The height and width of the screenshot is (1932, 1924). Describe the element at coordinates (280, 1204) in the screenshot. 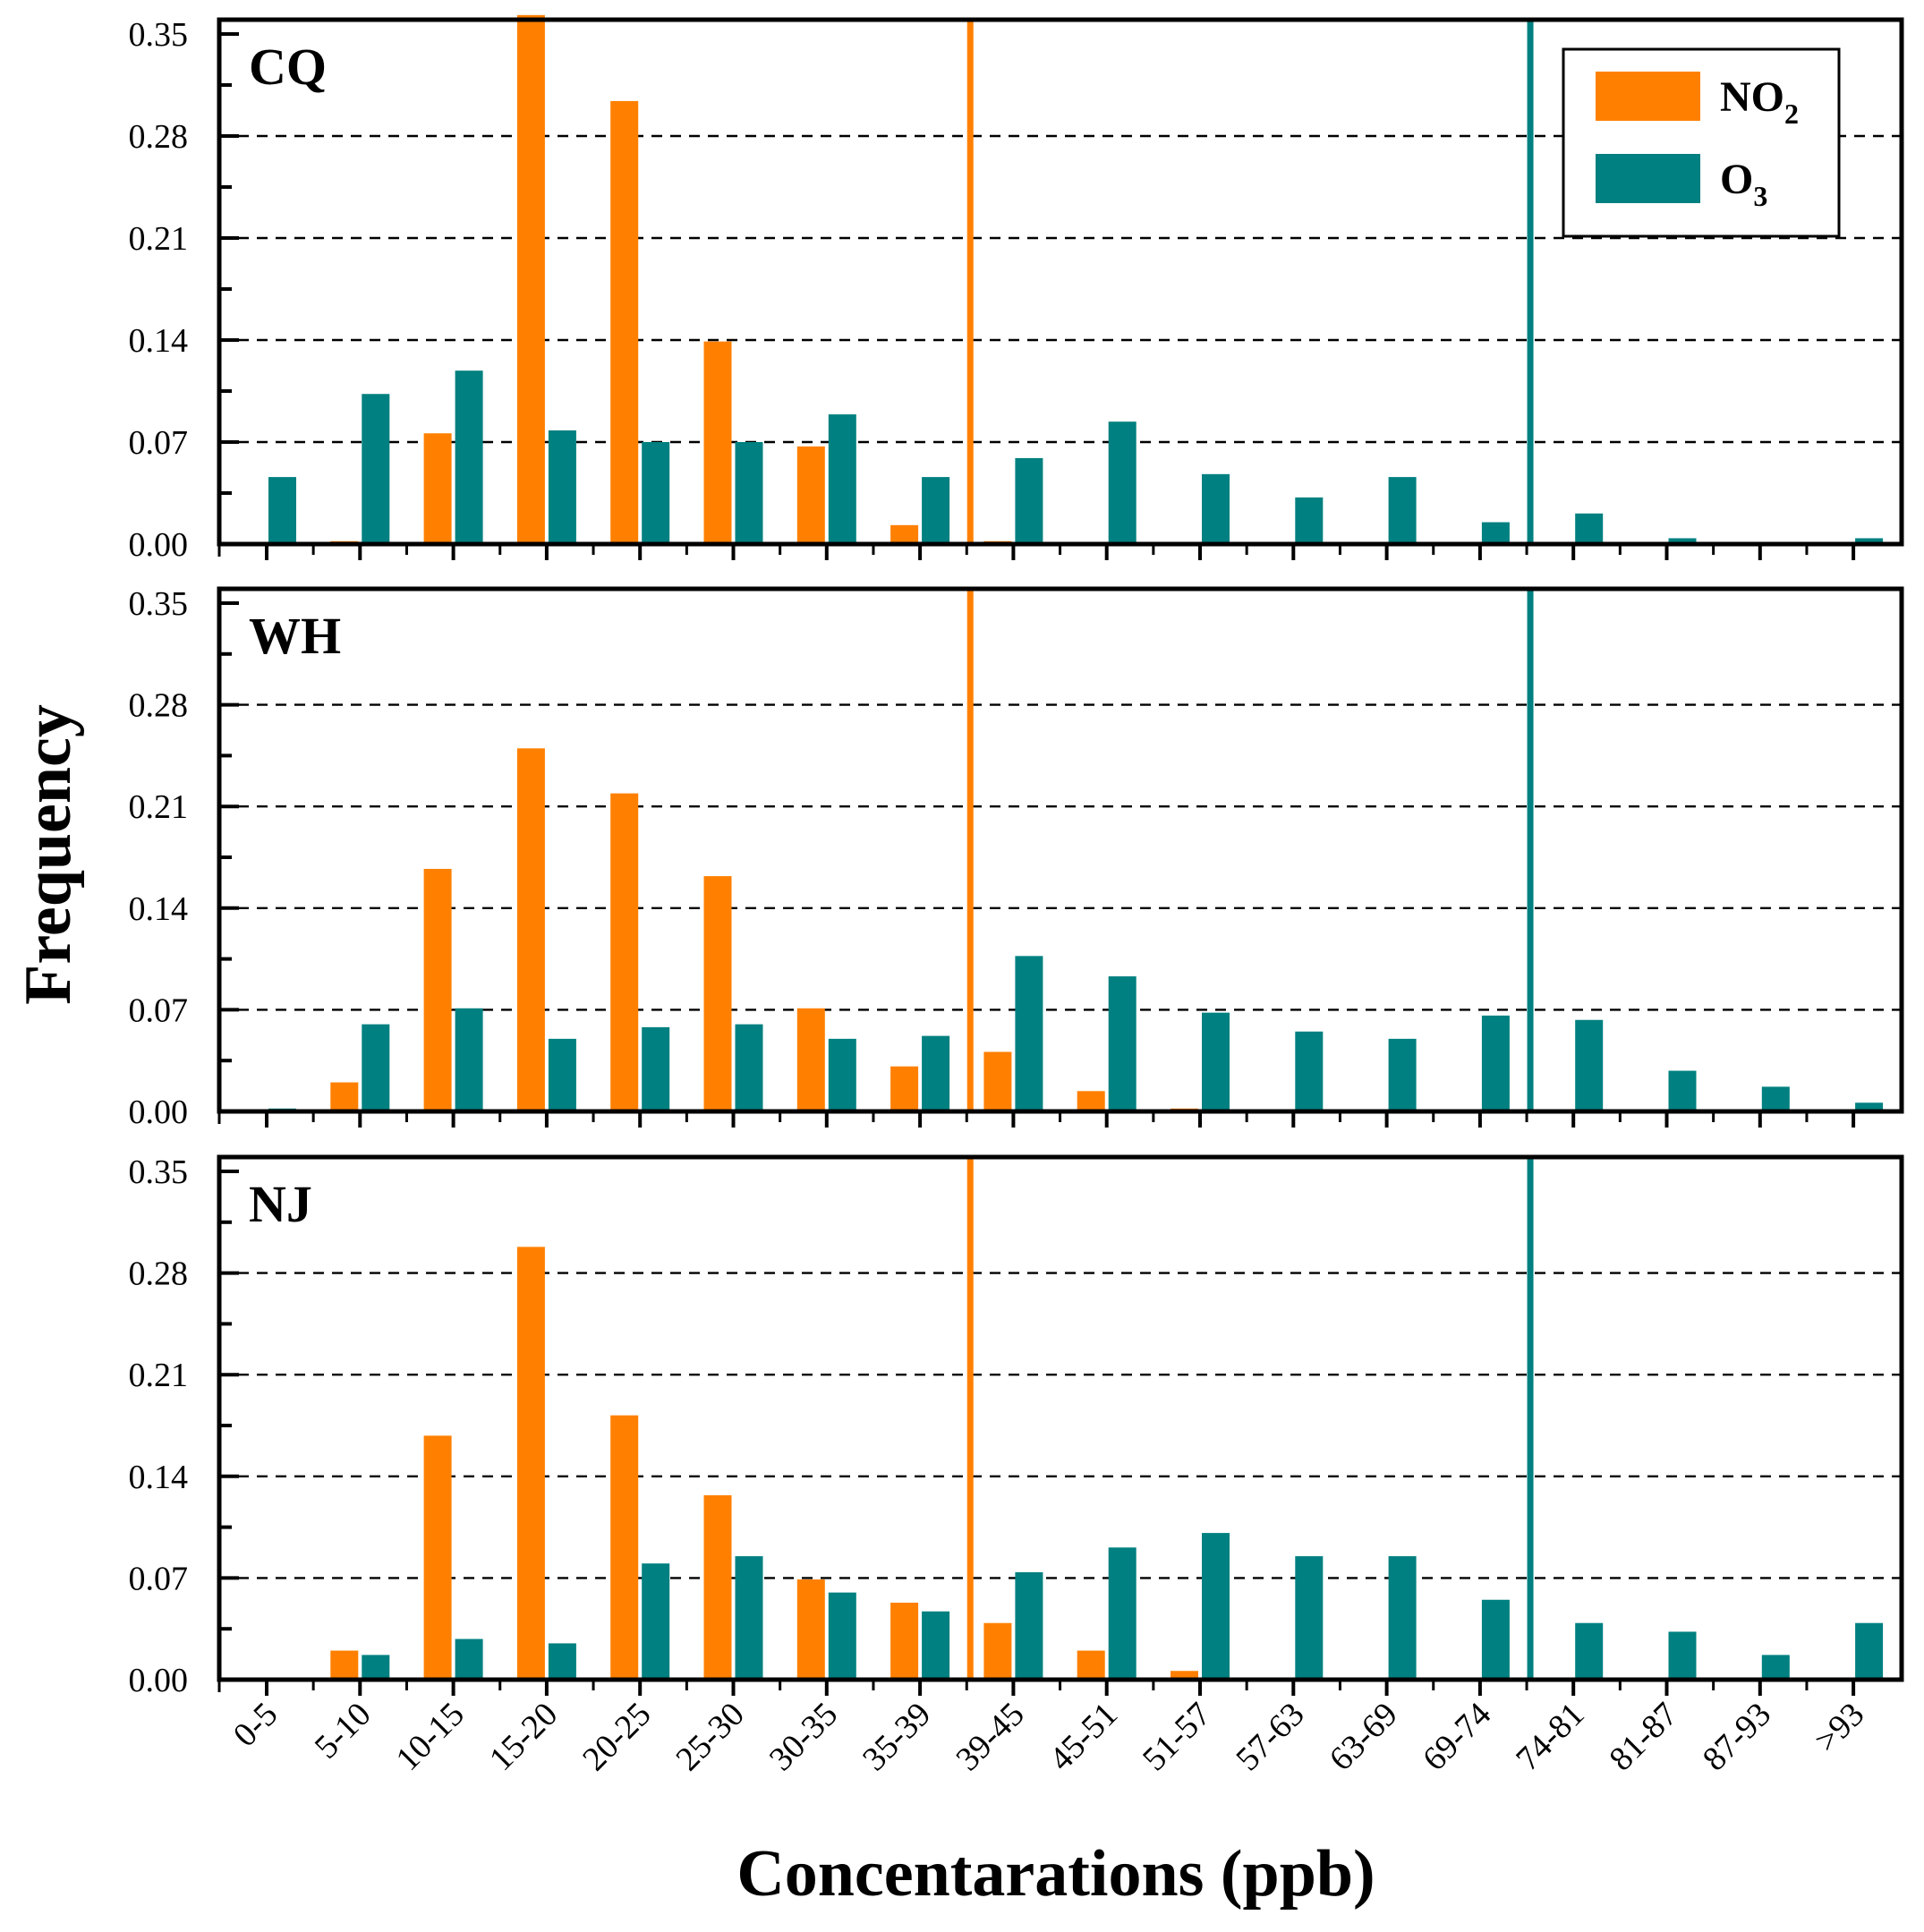

I see `panel-label: NJ` at that location.